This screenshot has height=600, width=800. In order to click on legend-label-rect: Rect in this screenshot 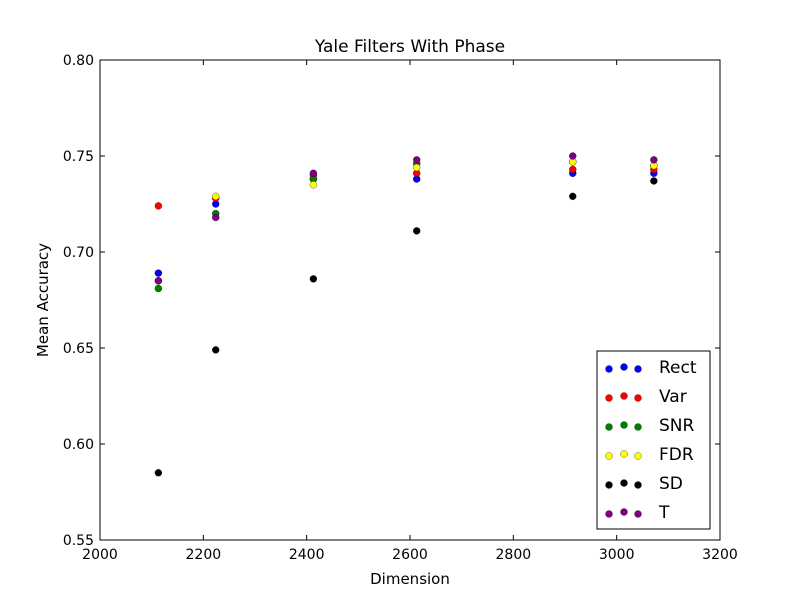, I will do `click(678, 368)`.